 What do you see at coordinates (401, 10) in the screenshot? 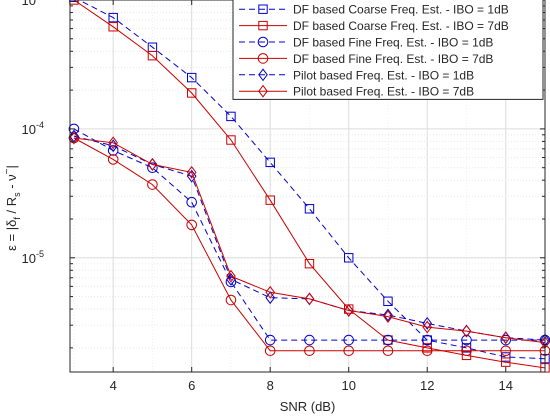
I see `legend-label: DF based Coarse Freq. Est. - IBO = 1dB` at bounding box center [401, 10].